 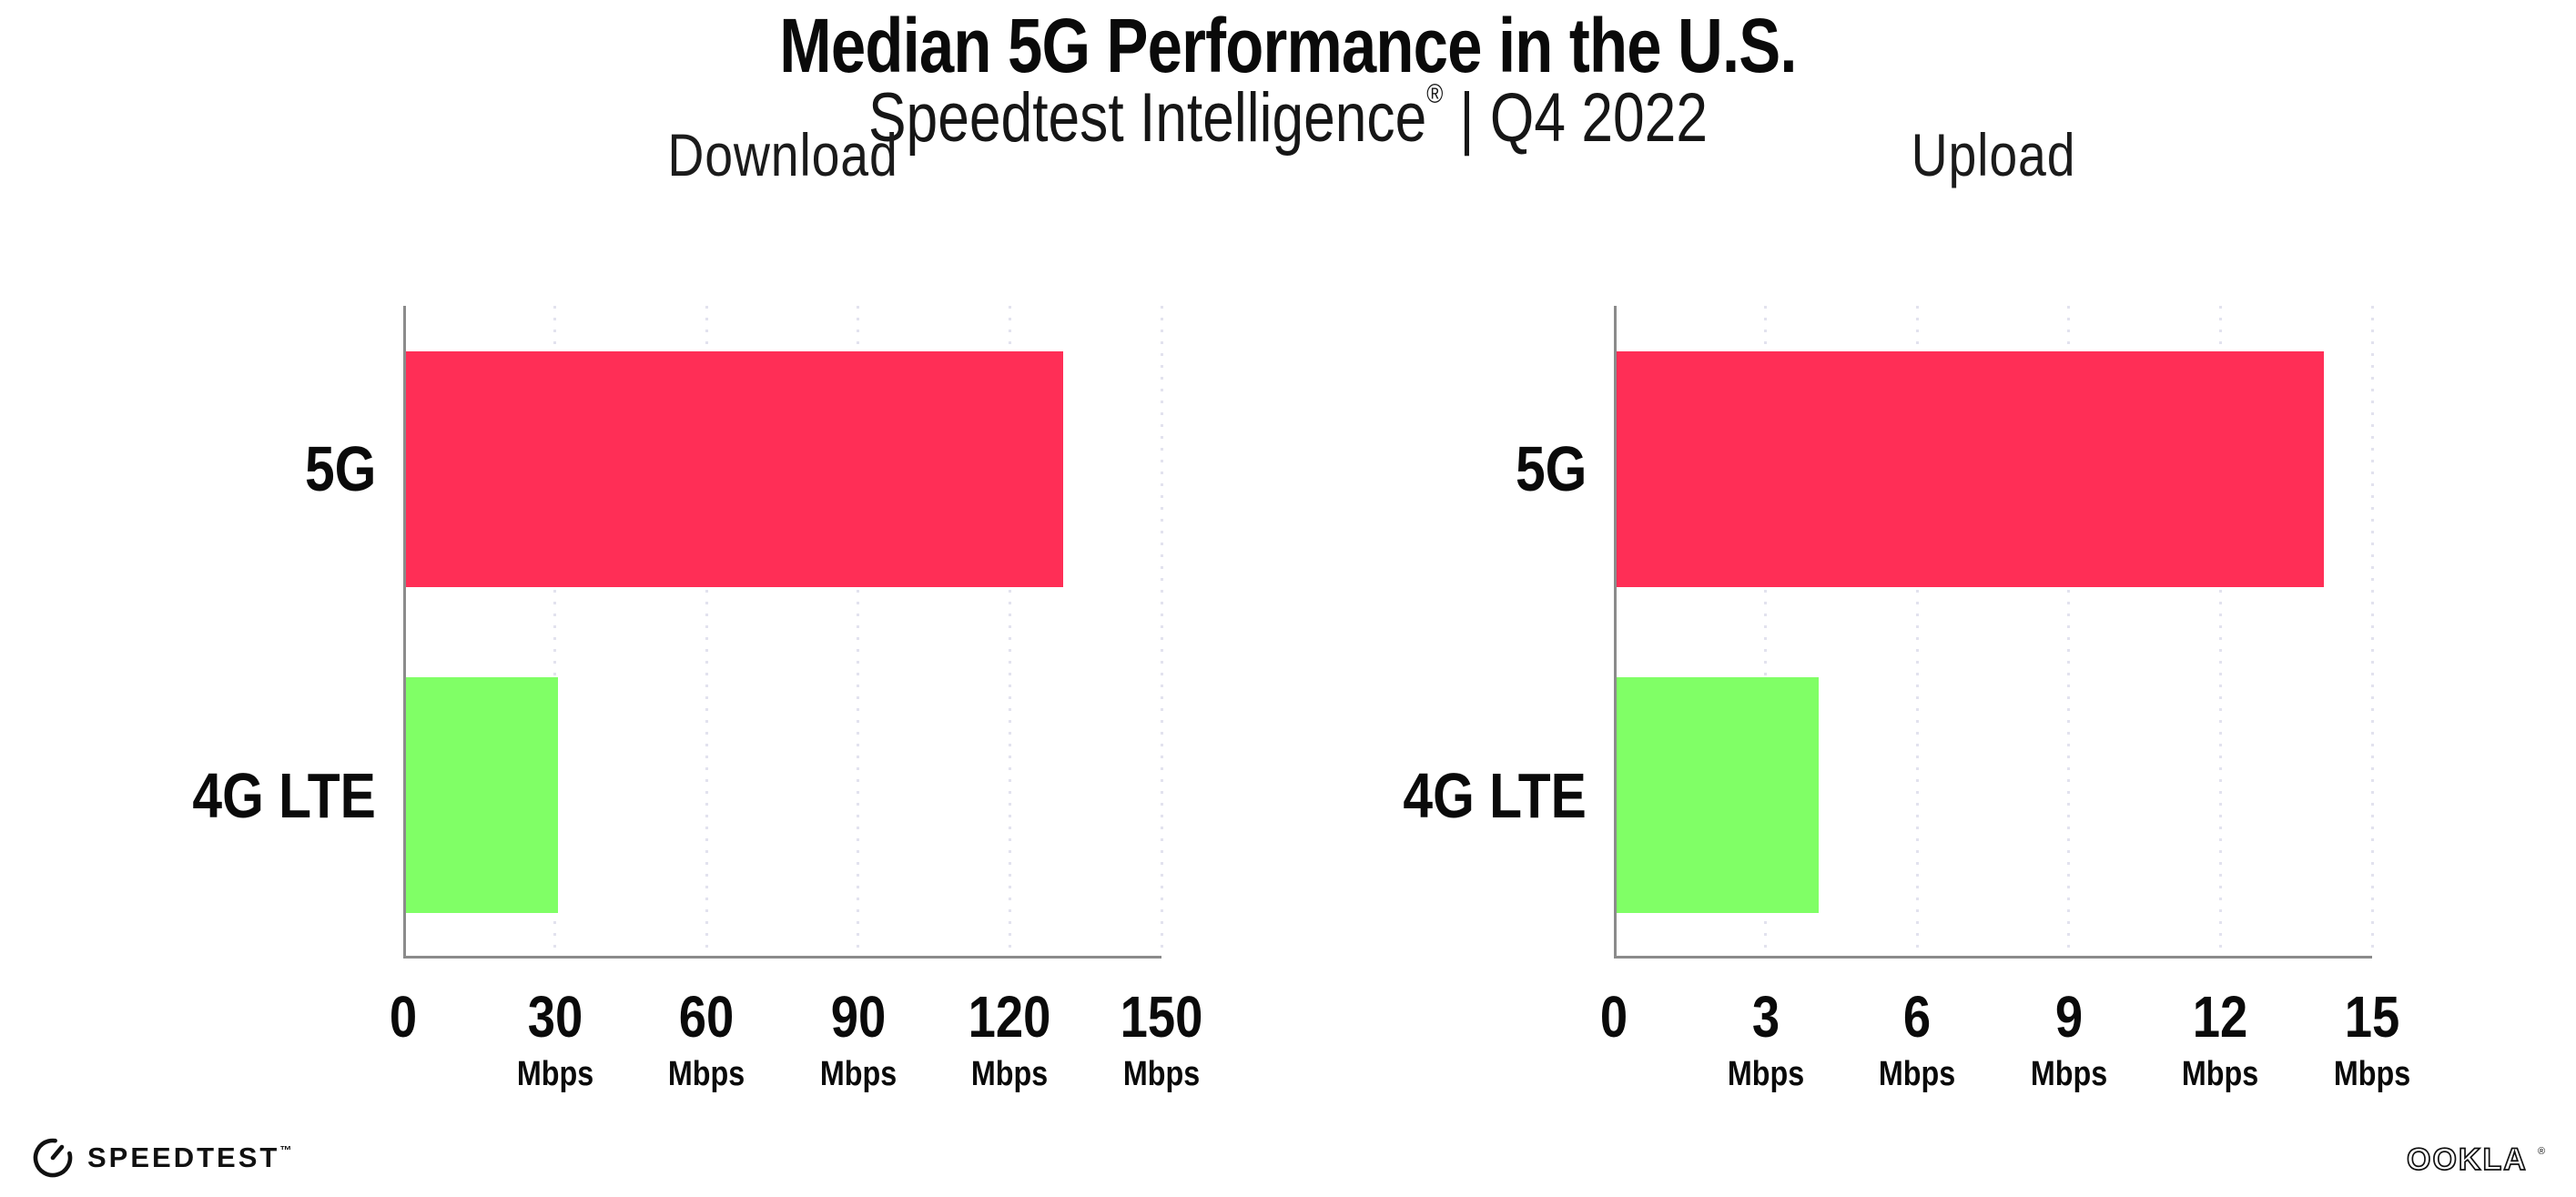 I want to click on trademark-mark: ™, so click(x=285, y=1150).